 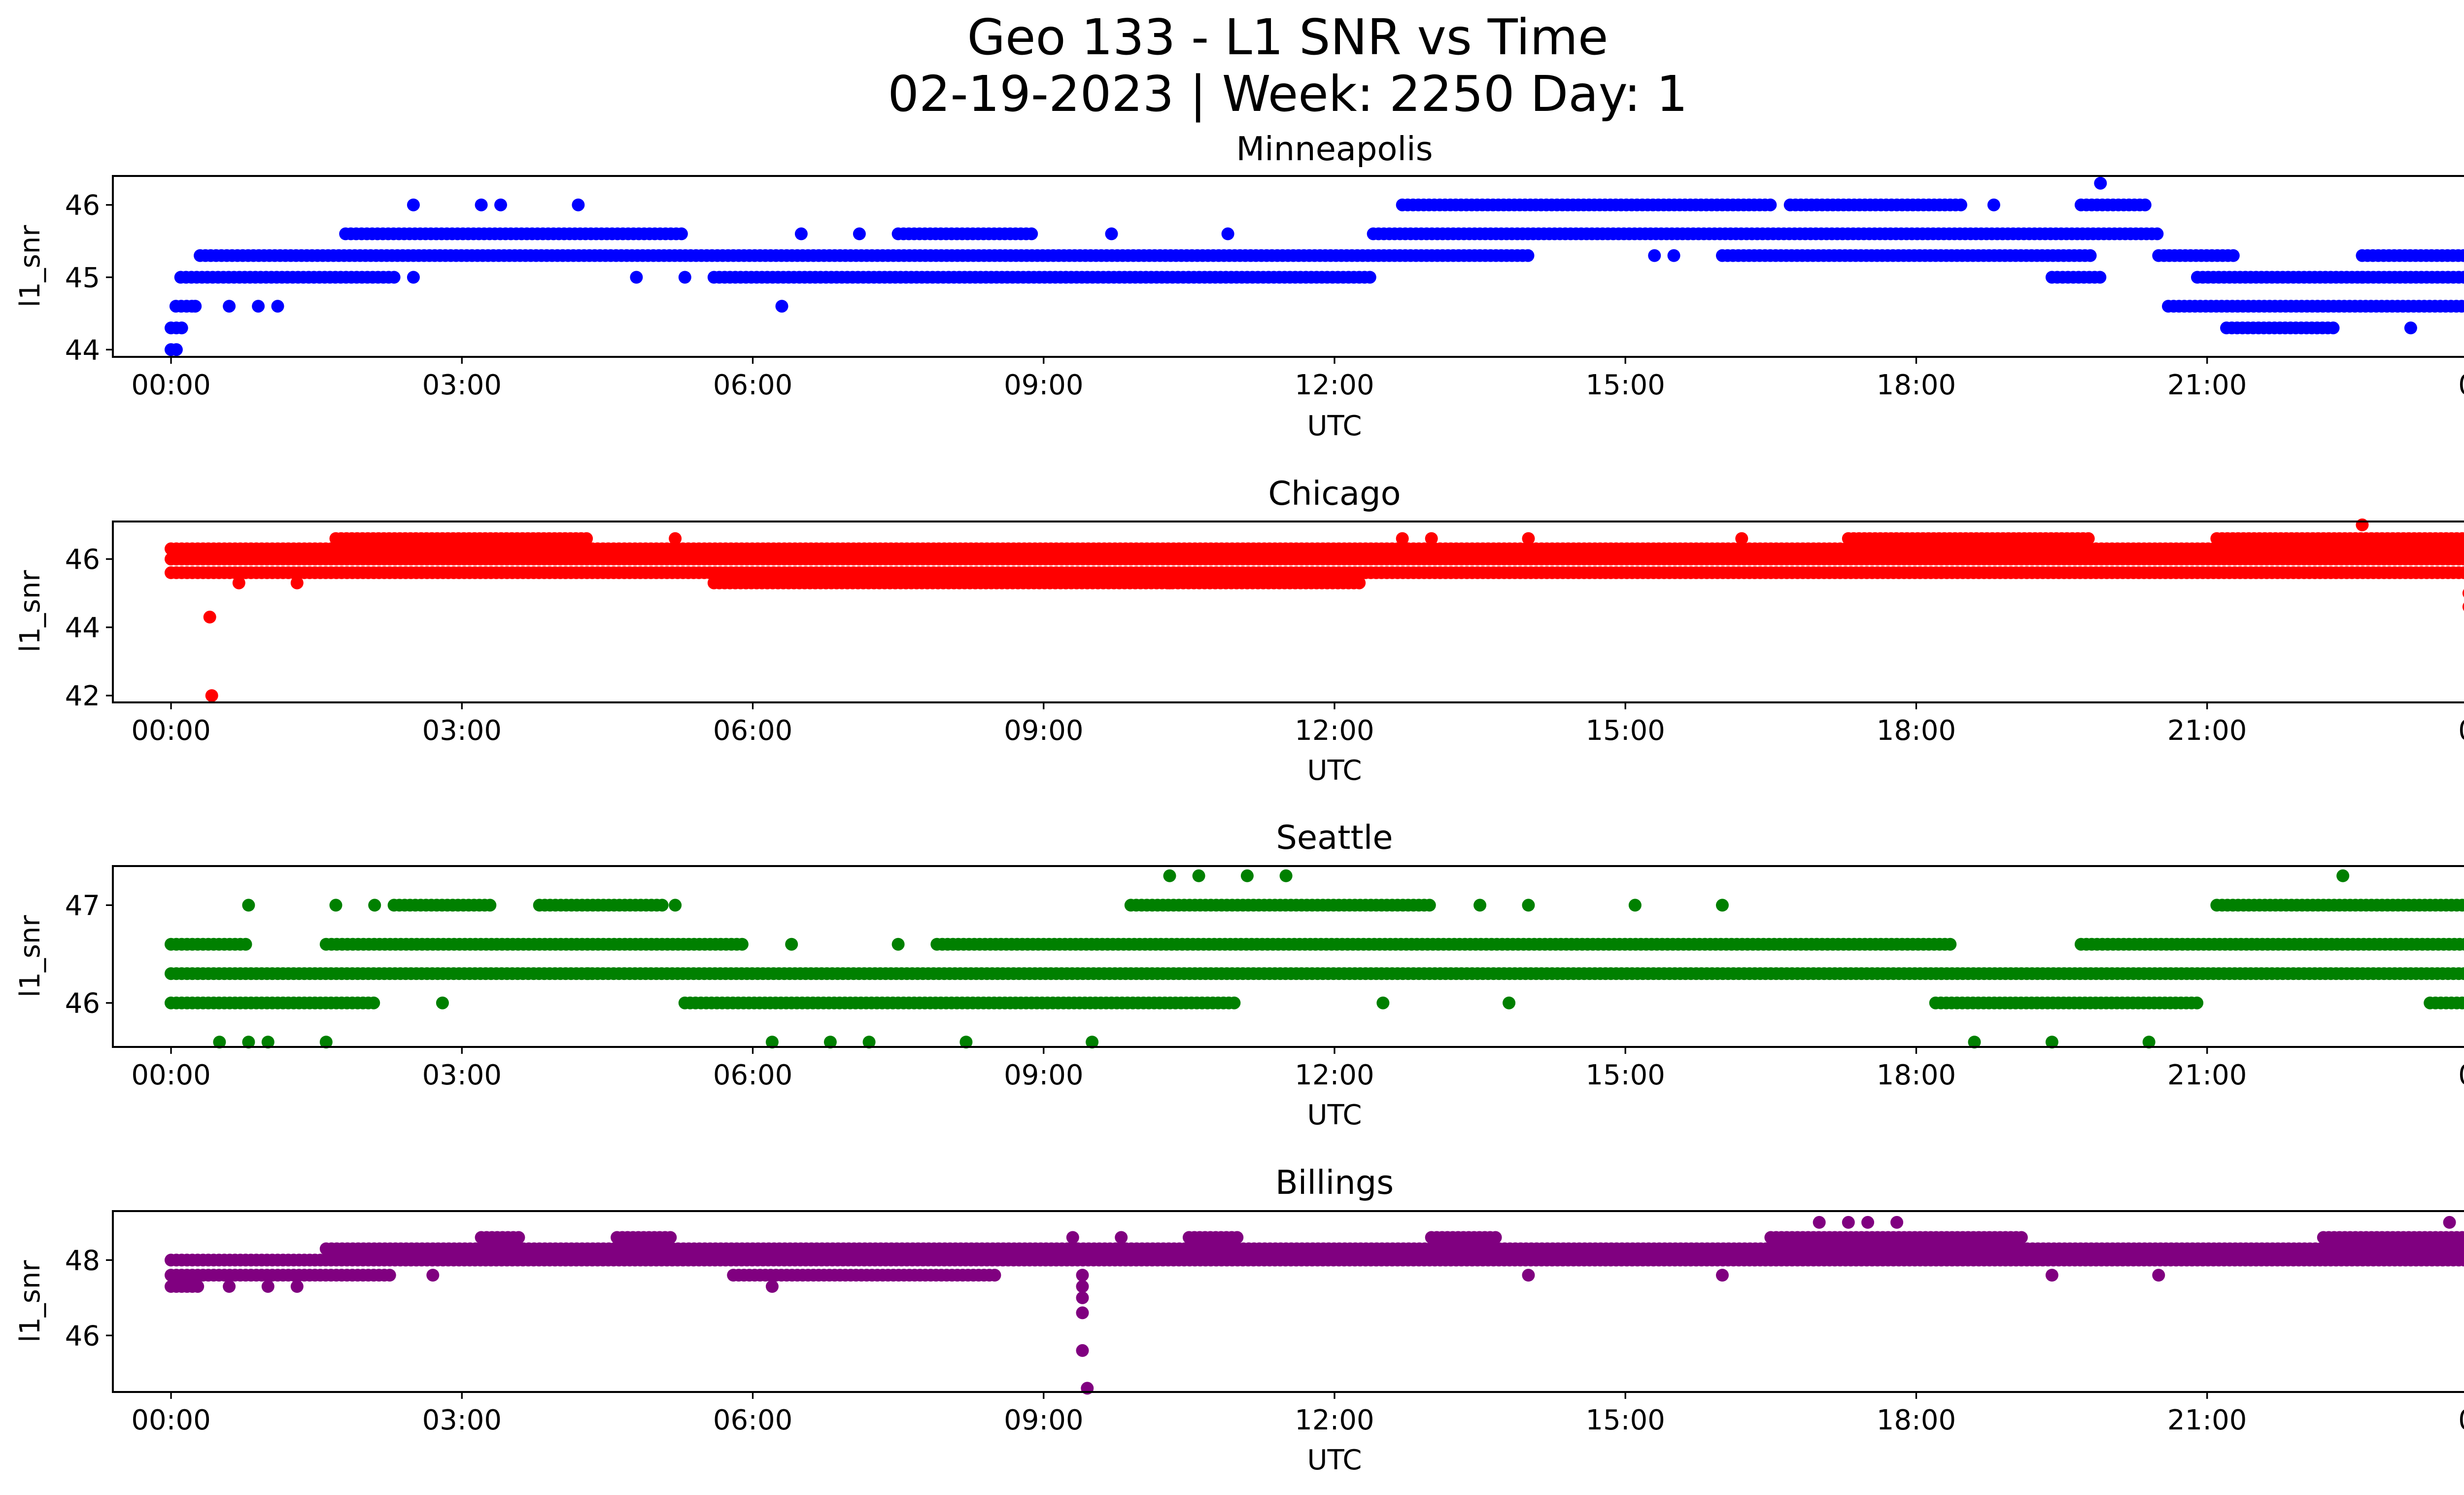 What do you see at coordinates (1334, 837) in the screenshot?
I see `subplot-title: Seattle` at bounding box center [1334, 837].